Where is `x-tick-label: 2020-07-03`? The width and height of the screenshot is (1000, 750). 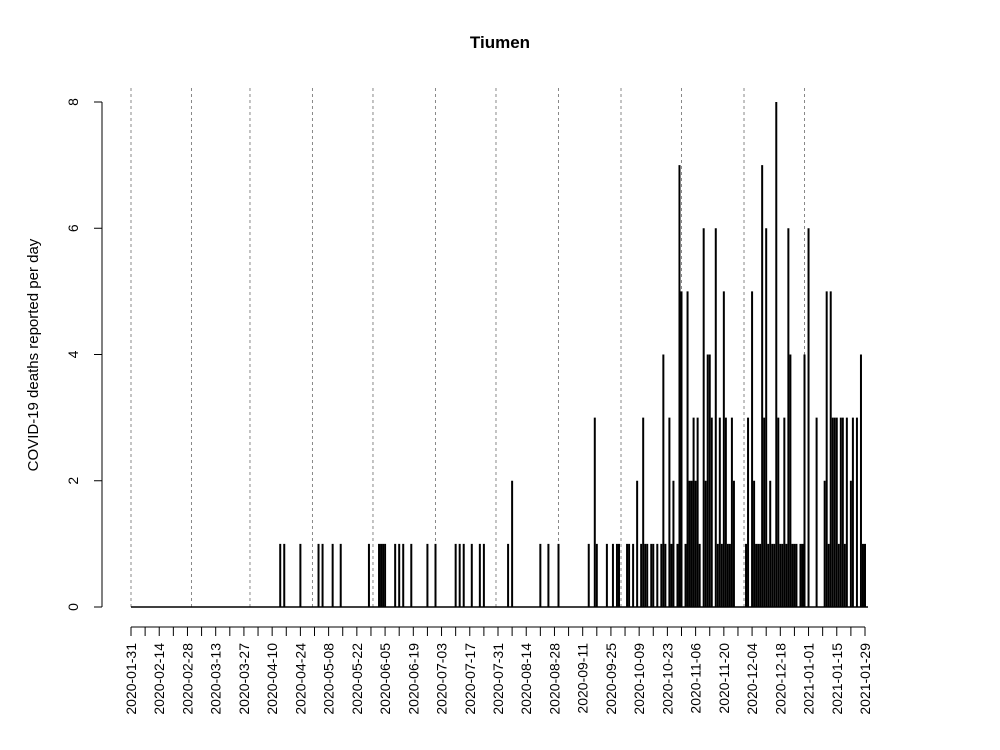
x-tick-label: 2020-07-03 is located at coordinates (442, 679).